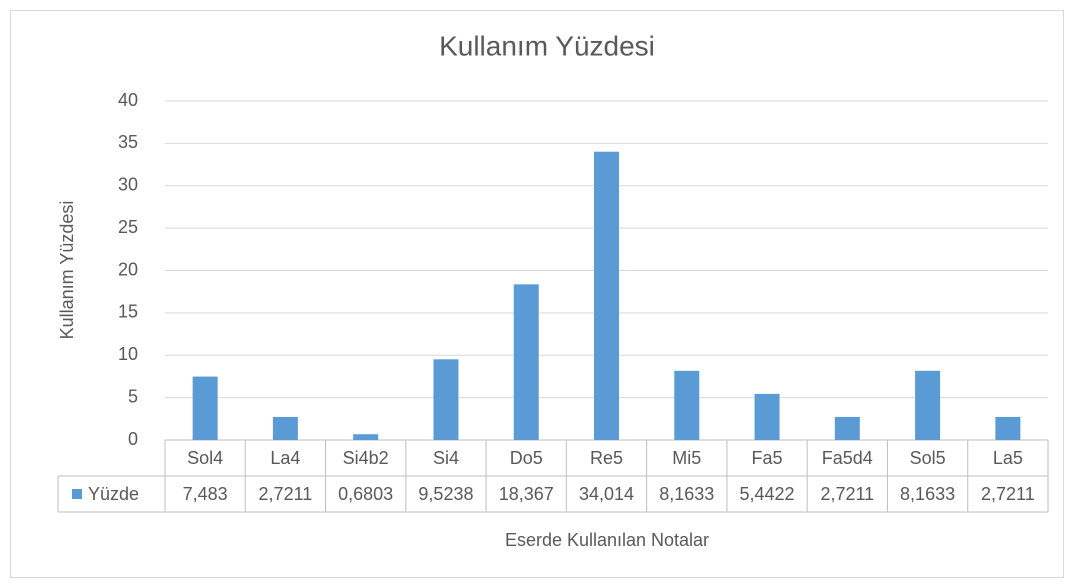  I want to click on x-tick-label: La4, so click(285, 458).